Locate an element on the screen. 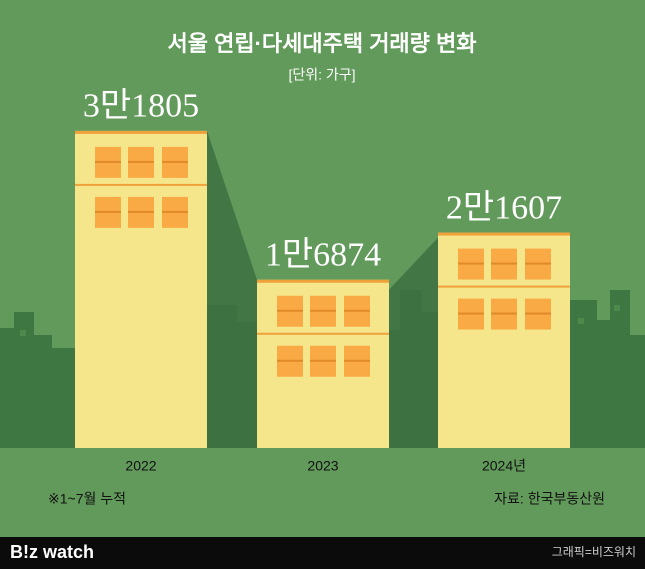 The width and height of the screenshot is (645, 569). x-tick-label: 2024년 is located at coordinates (504, 466).